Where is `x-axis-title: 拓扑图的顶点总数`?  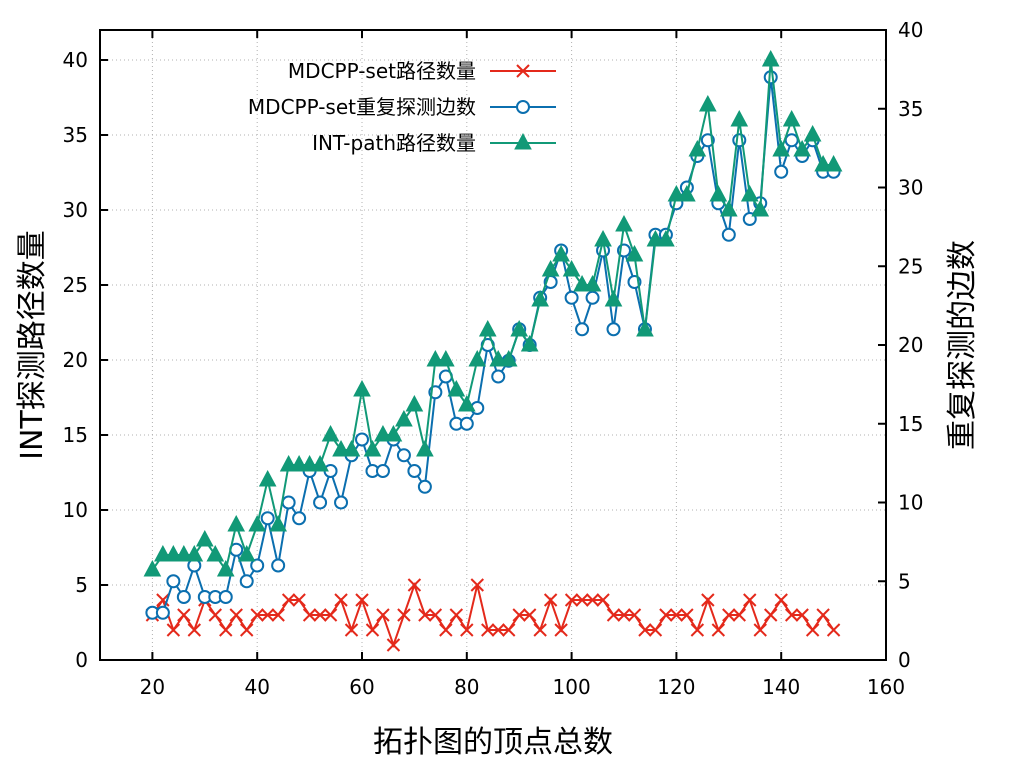
x-axis-title: 拓扑图的顶点总数 is located at coordinates (493, 742).